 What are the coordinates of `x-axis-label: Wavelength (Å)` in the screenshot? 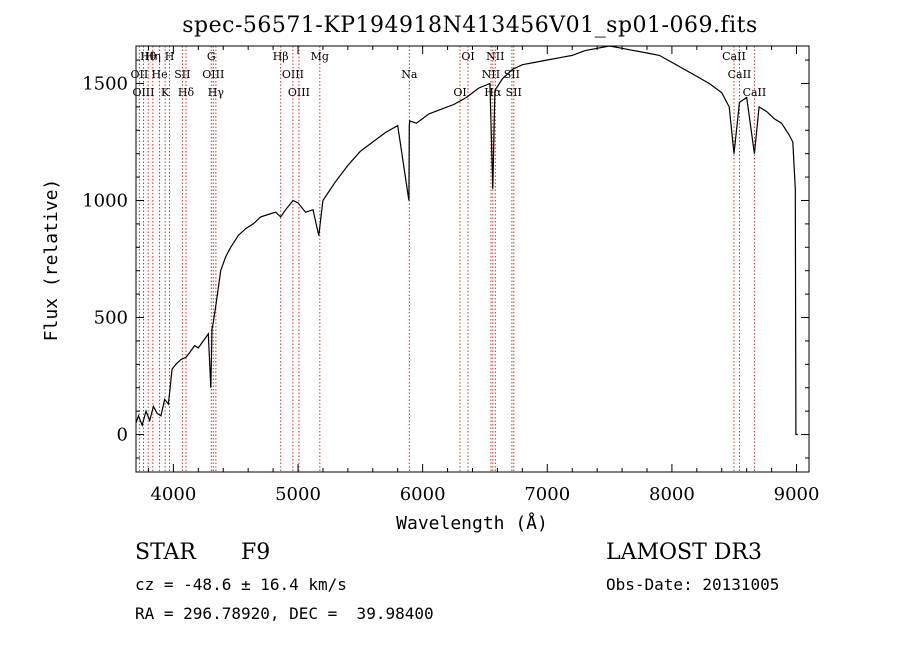 It's located at (472, 523).